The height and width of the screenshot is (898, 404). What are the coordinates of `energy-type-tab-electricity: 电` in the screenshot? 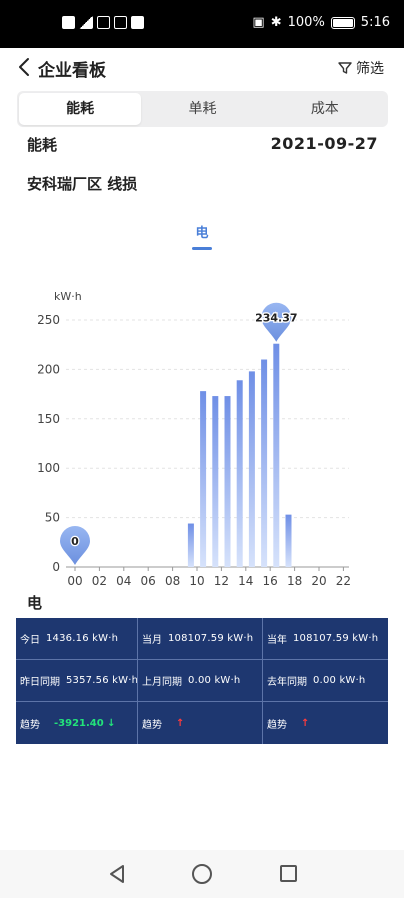 It's located at (202, 233).